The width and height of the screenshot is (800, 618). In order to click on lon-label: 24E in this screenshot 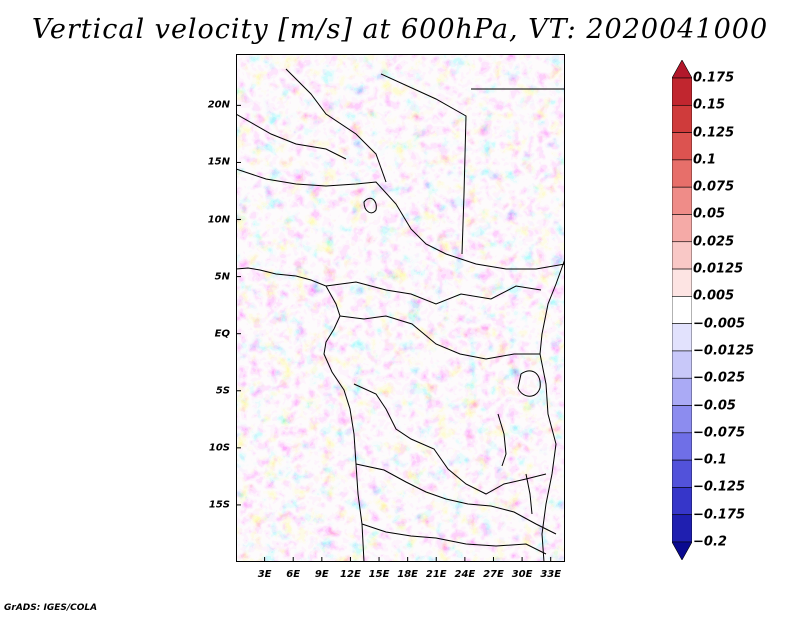, I will do `click(465, 574)`.